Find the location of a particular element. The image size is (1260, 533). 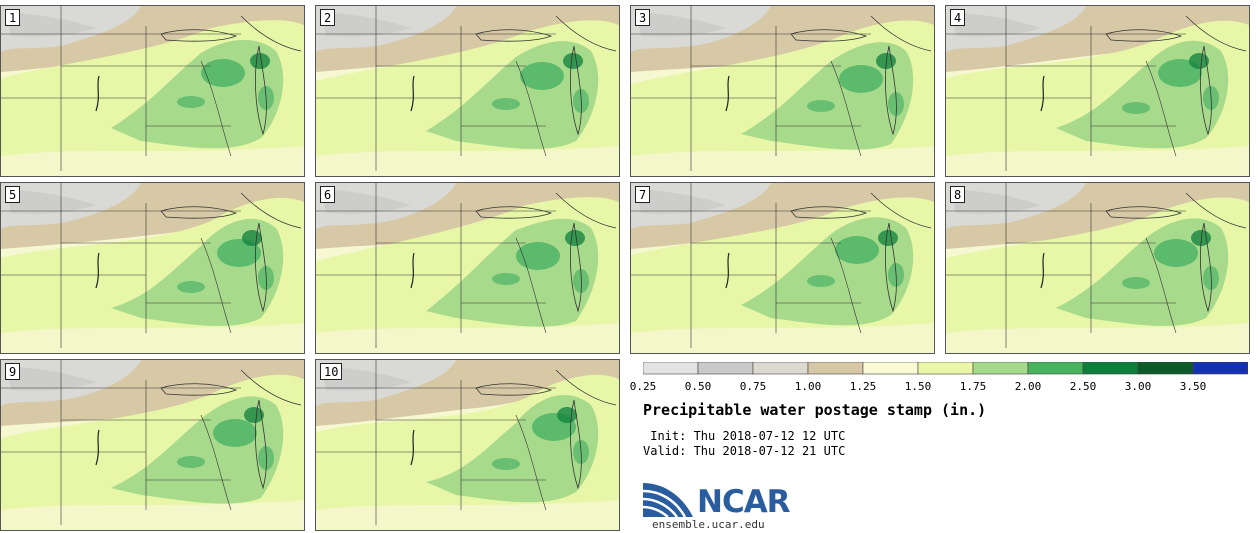

colorbar-tick-label: 0.50 is located at coordinates (698, 386).